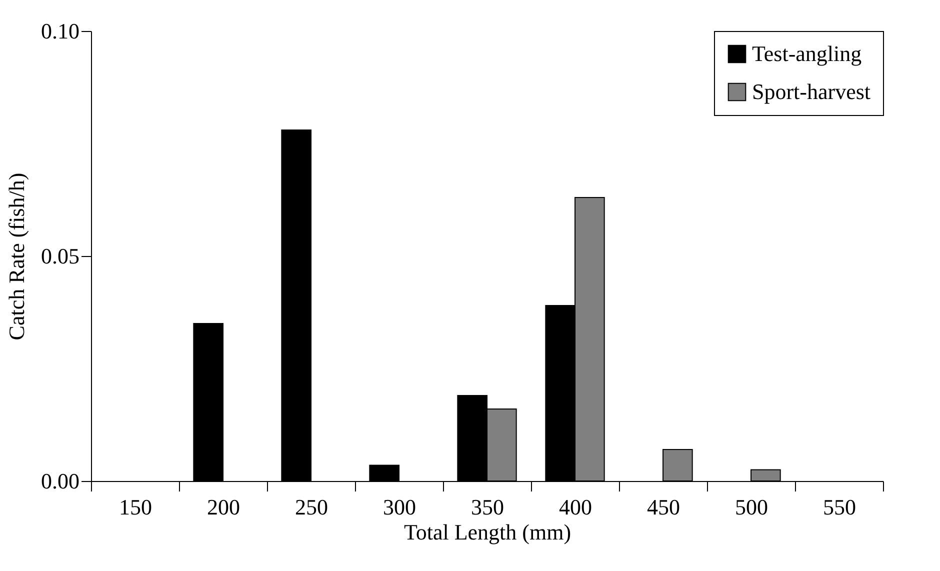 This screenshot has height=571, width=940. I want to click on legend-label: Test-angling, so click(807, 53).